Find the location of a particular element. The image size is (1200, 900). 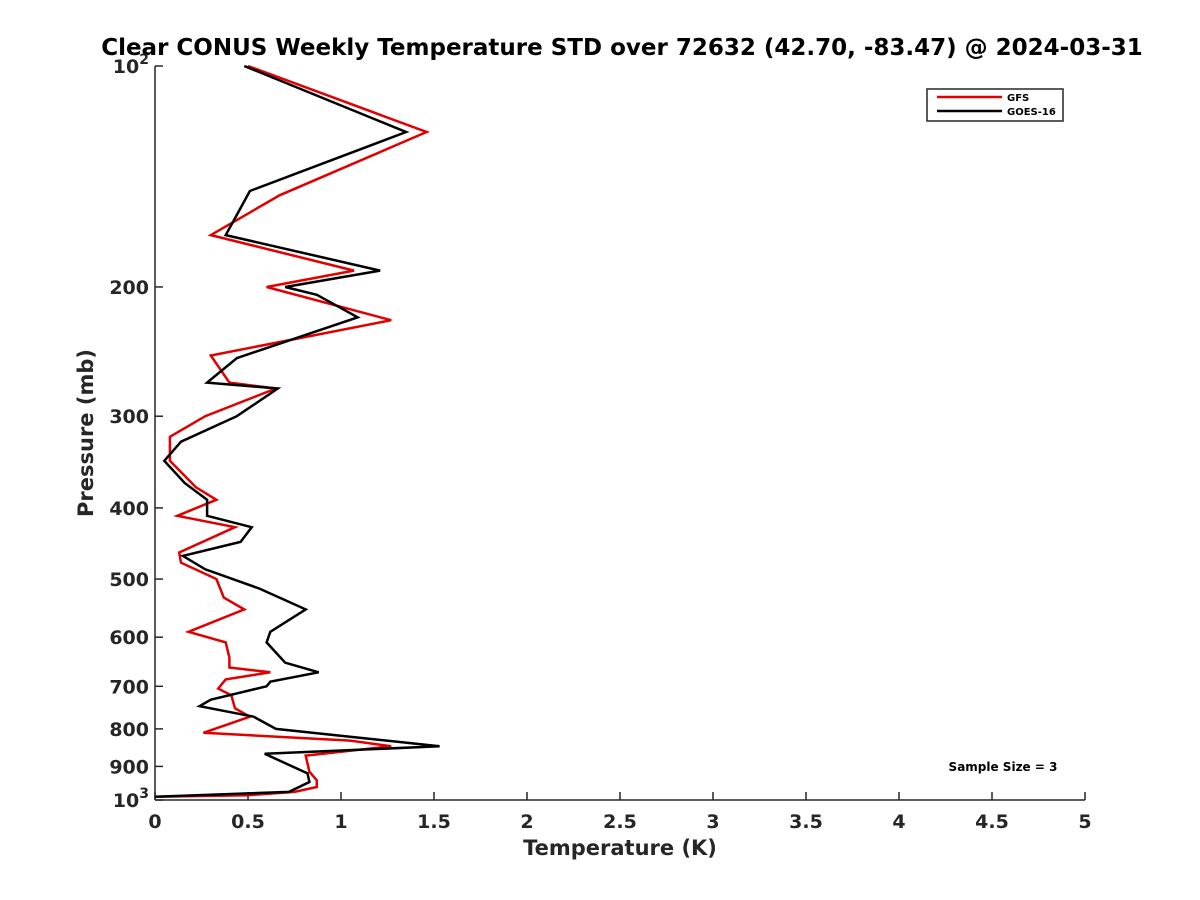

x-tick-label: 5 is located at coordinates (1084, 822).